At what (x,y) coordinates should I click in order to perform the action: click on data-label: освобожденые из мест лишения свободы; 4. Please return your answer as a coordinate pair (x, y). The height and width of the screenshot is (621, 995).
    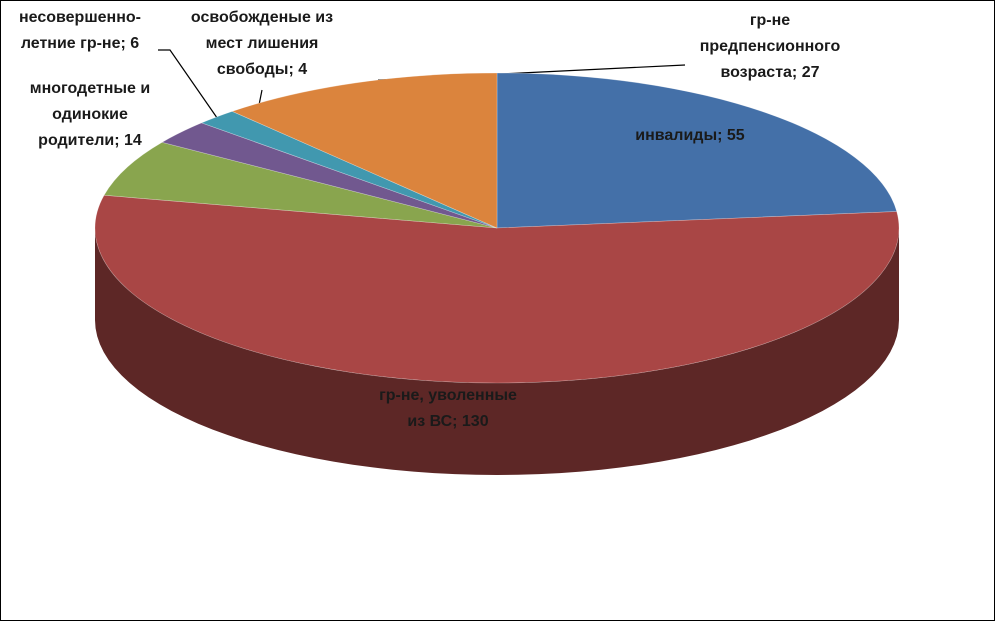
    Looking at the image, I should click on (262, 43).